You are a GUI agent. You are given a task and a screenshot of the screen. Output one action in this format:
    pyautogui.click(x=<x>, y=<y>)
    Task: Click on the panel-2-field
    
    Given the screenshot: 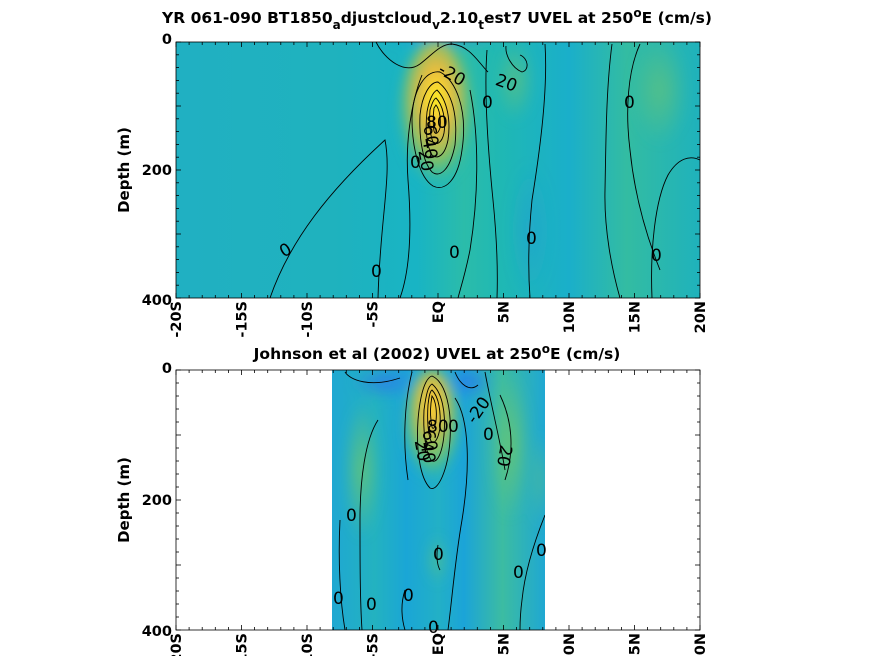 What is the action you would take?
    pyautogui.click(x=438, y=500)
    